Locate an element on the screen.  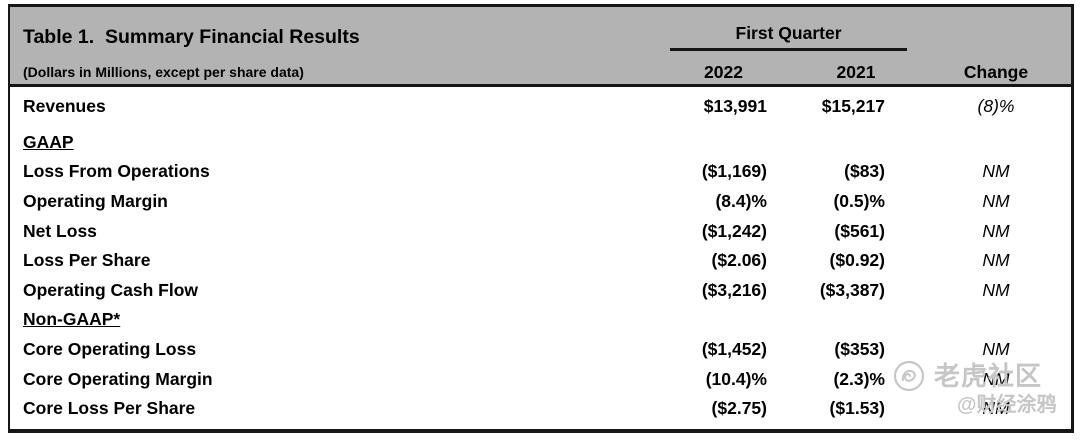
row-core-operating-margin: Core Operating Margin (10.4)% (2.3)% NM is located at coordinates (540, 379).